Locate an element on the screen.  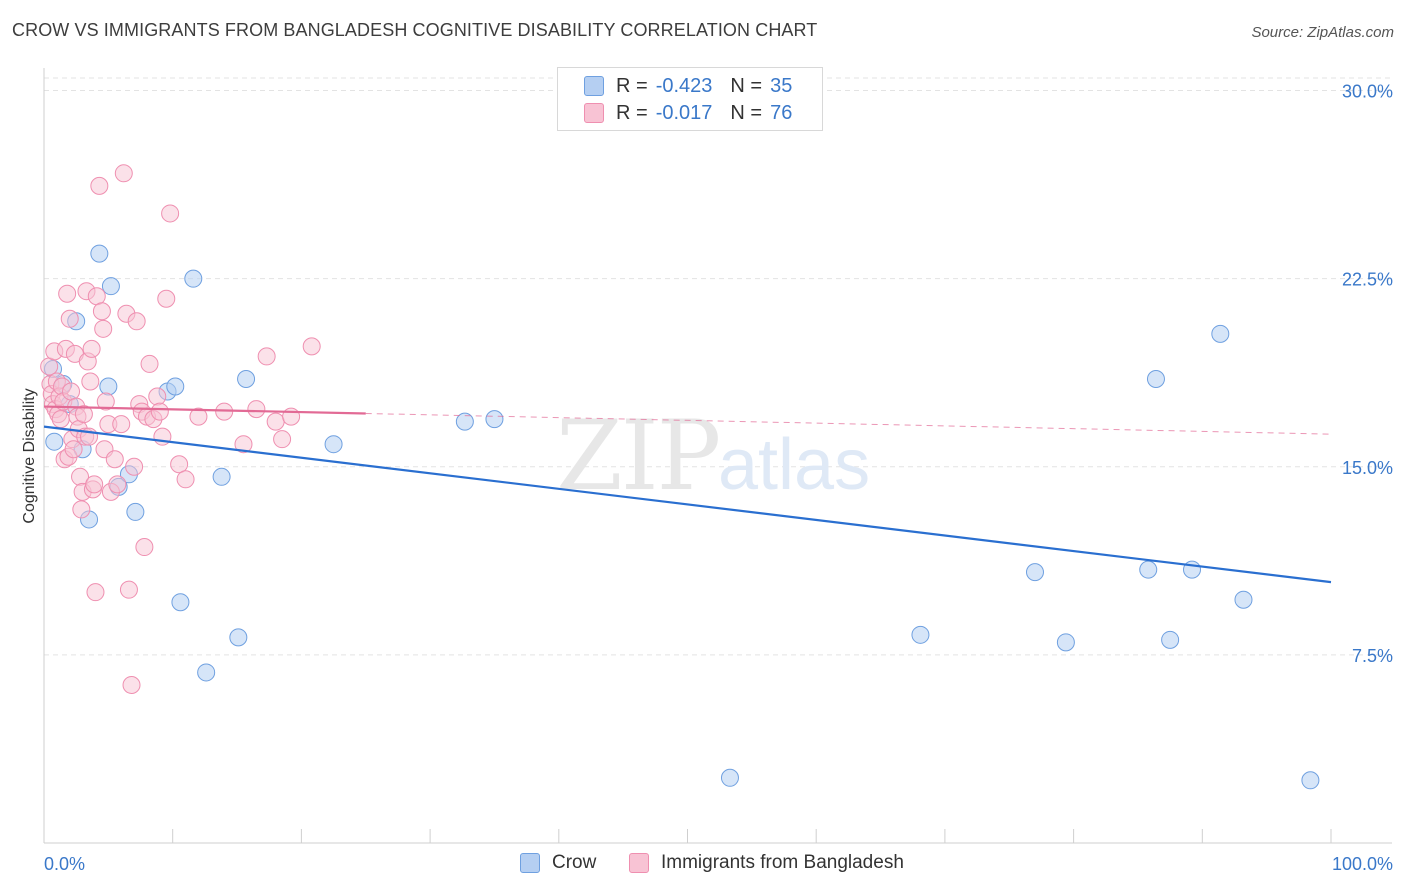
legend-row-crow: R = -0.423 N = 35 is located at coordinates (675, 86).